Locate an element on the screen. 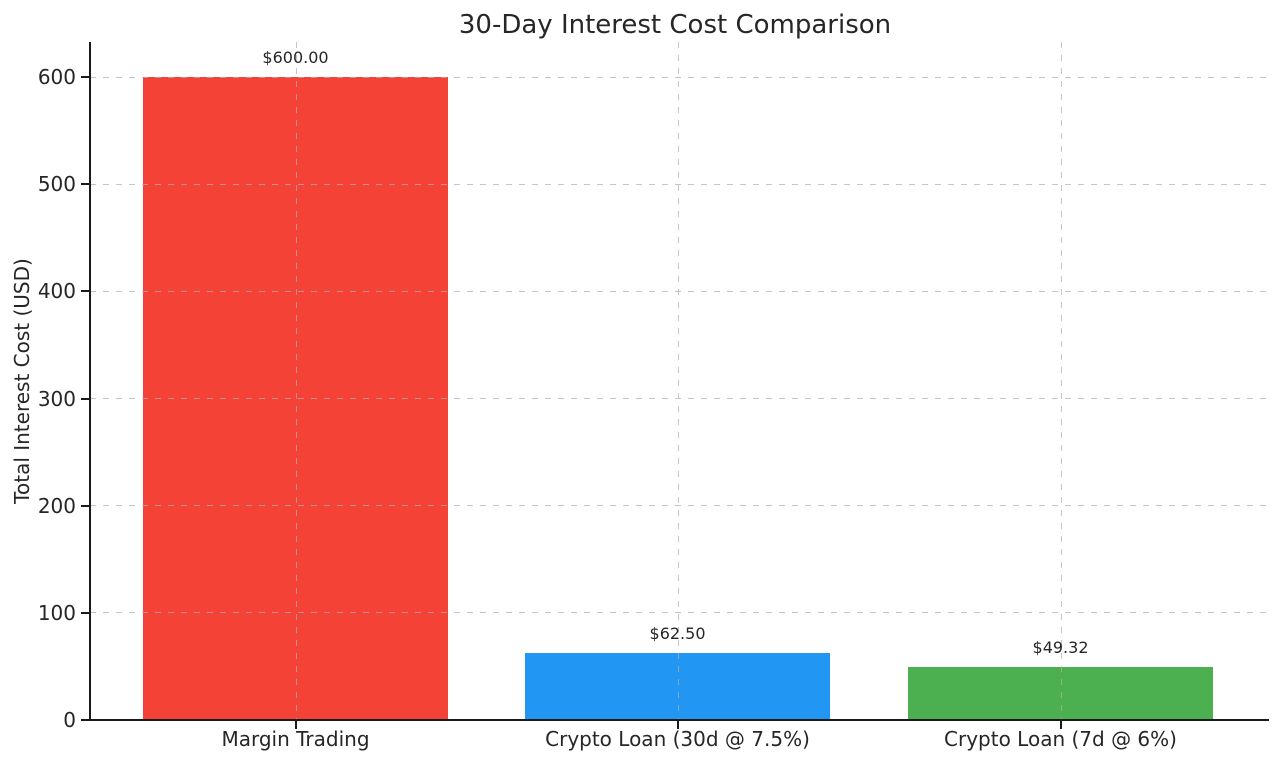 The width and height of the screenshot is (1280, 763). y-axis-spine is located at coordinates (90, 381).